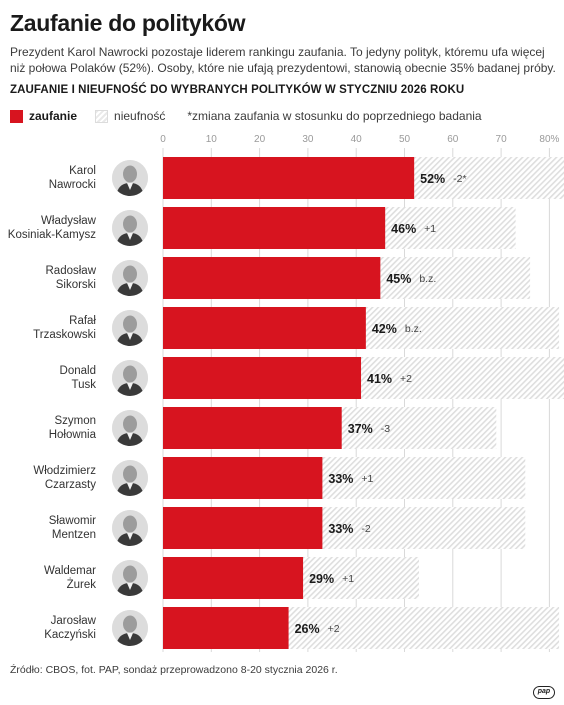  I want to click on change-label: -2, so click(365, 529).